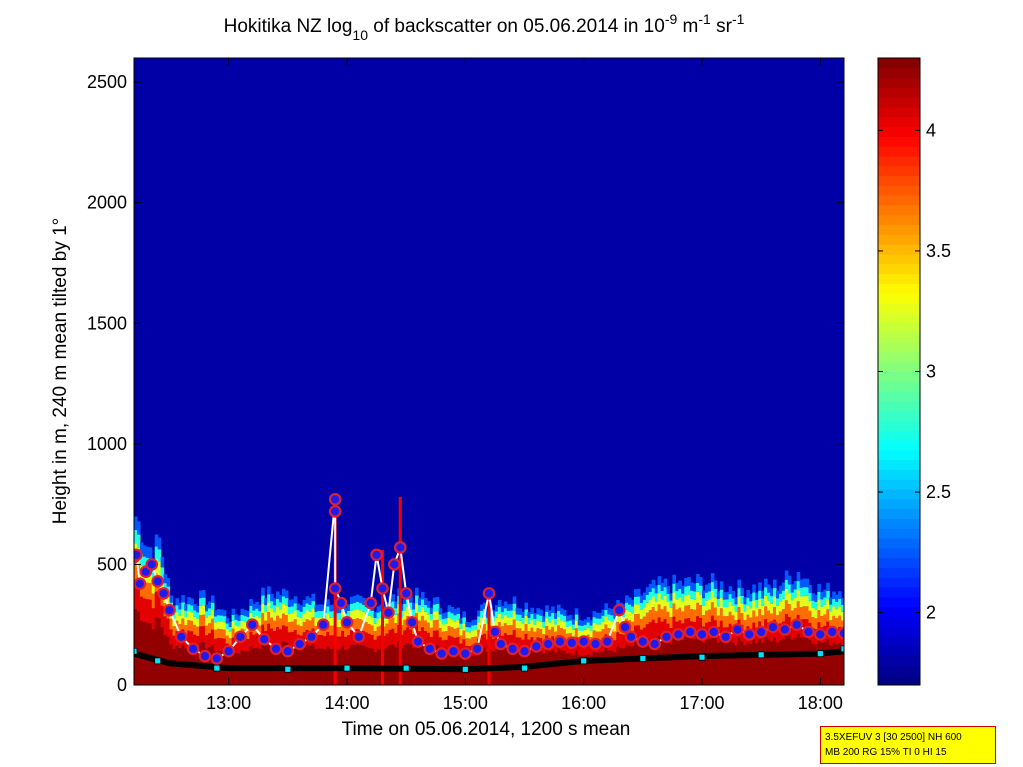 The width and height of the screenshot is (1023, 767). I want to click on y-tick-label: 2000, so click(107, 203).